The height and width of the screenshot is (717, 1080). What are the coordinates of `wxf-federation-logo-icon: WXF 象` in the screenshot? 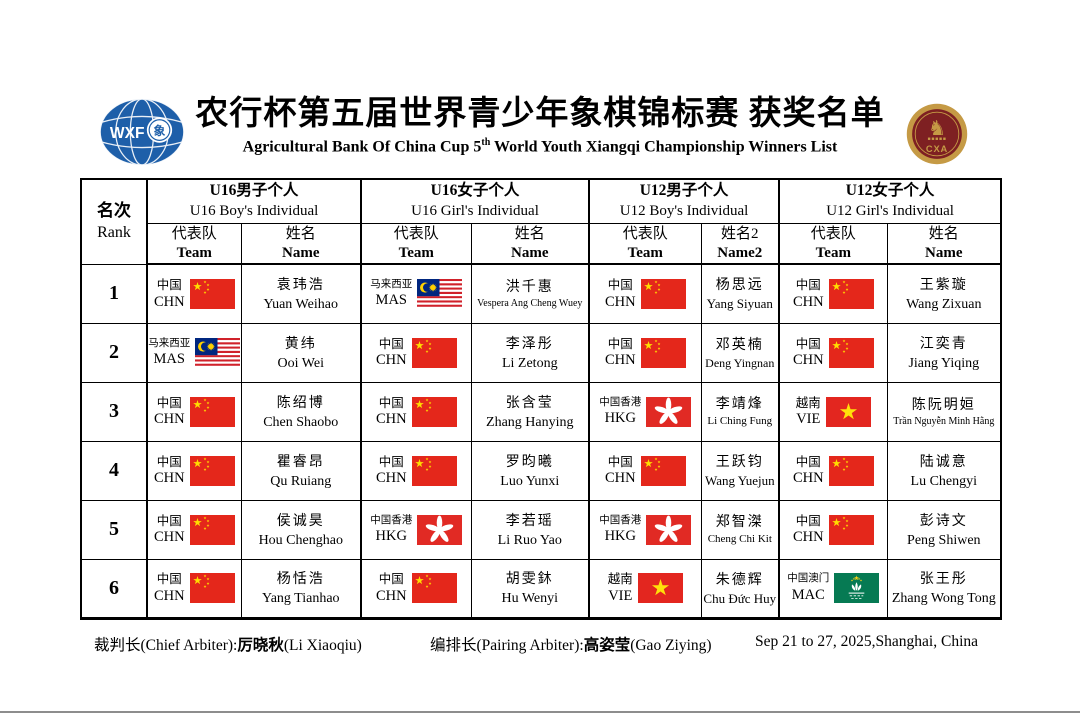 It's located at (142, 134).